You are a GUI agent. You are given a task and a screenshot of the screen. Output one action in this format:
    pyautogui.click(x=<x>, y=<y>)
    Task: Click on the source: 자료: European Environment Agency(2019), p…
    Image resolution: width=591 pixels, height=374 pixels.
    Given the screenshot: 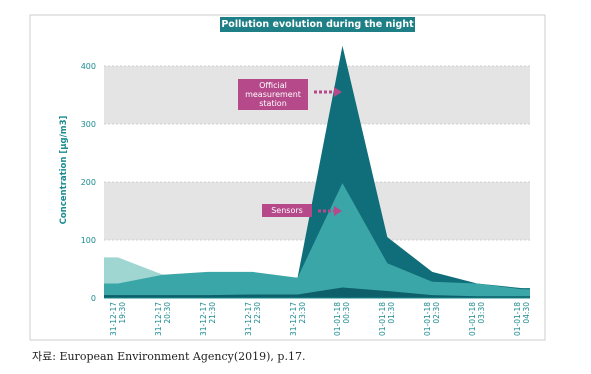 What is the action you would take?
    pyautogui.click(x=169, y=356)
    